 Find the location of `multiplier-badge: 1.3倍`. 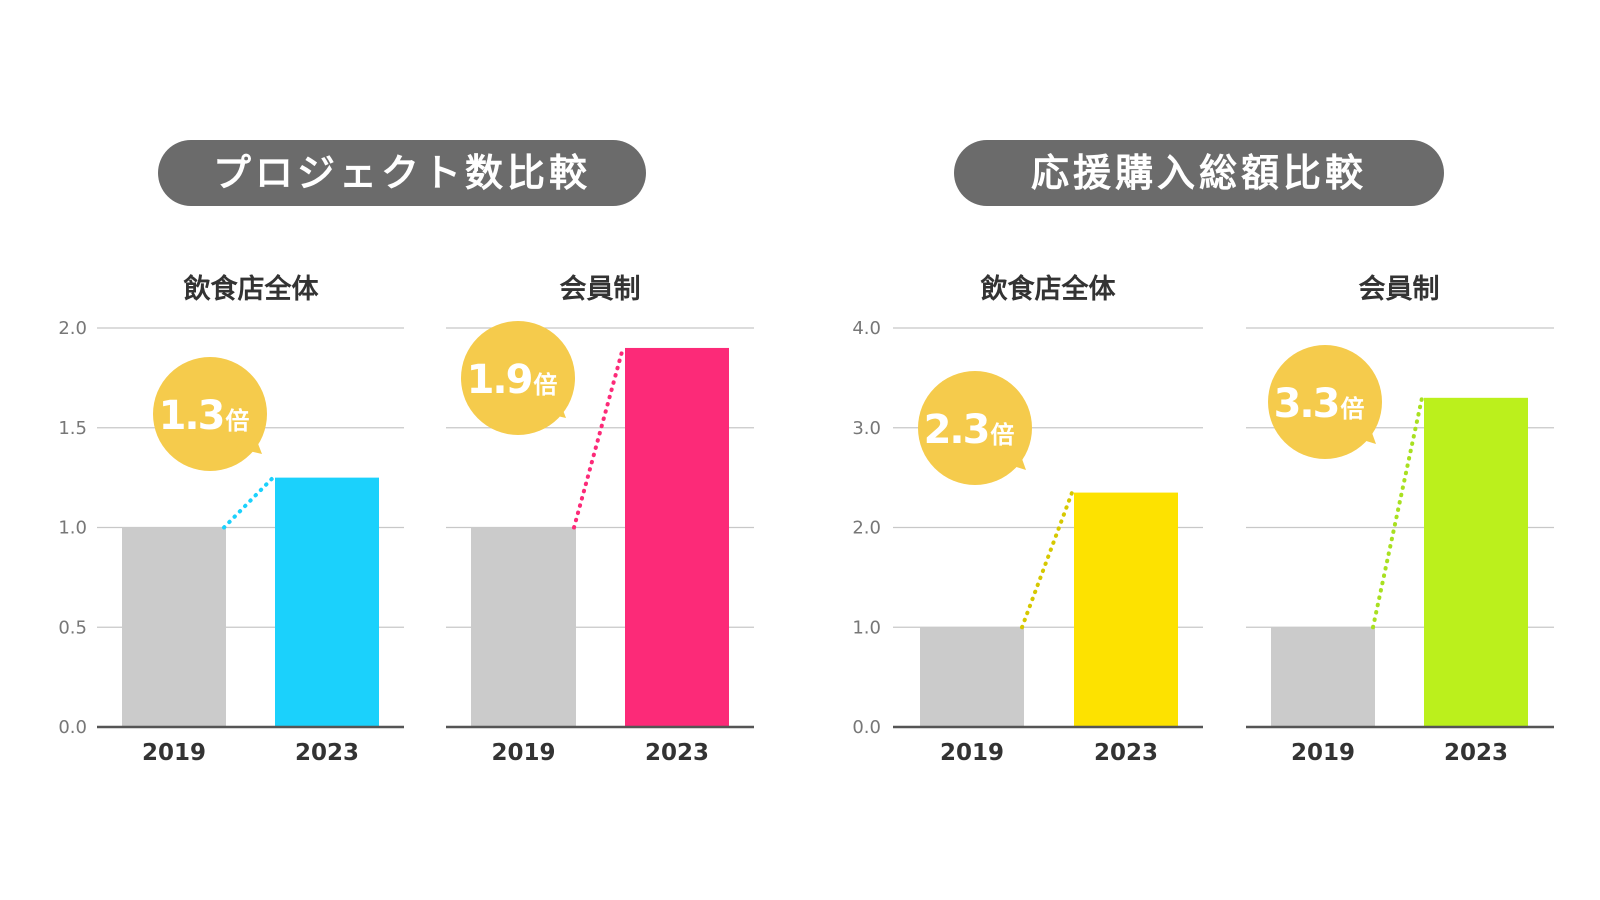

multiplier-badge: 1.3倍 is located at coordinates (210, 414).